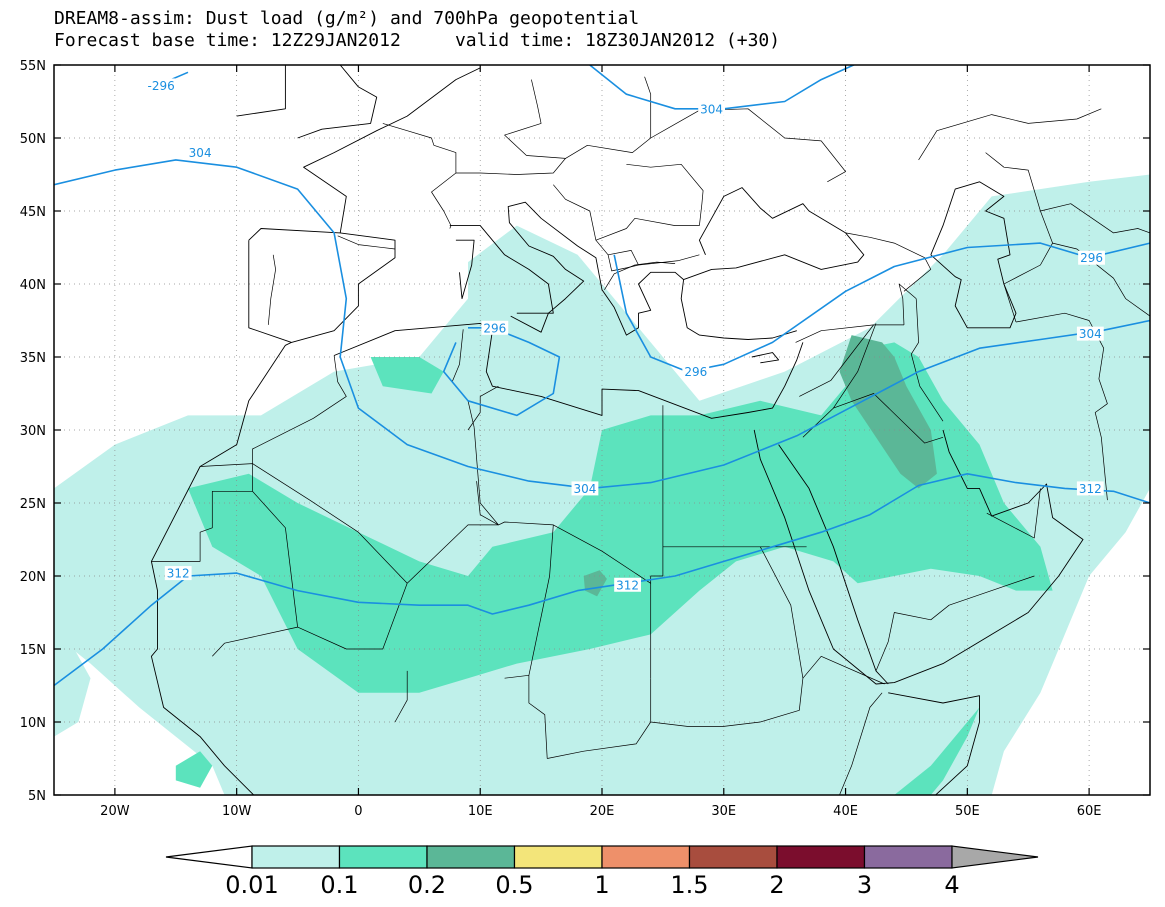 The height and width of the screenshot is (907, 1165). I want to click on lon-tick-label: 50E, so click(967, 811).